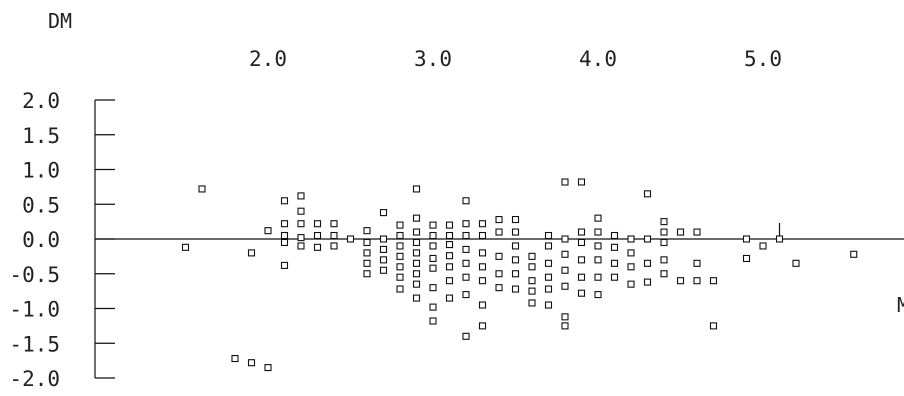 The image size is (904, 396). I want to click on y-tick-label: -0.5, so click(34, 275).